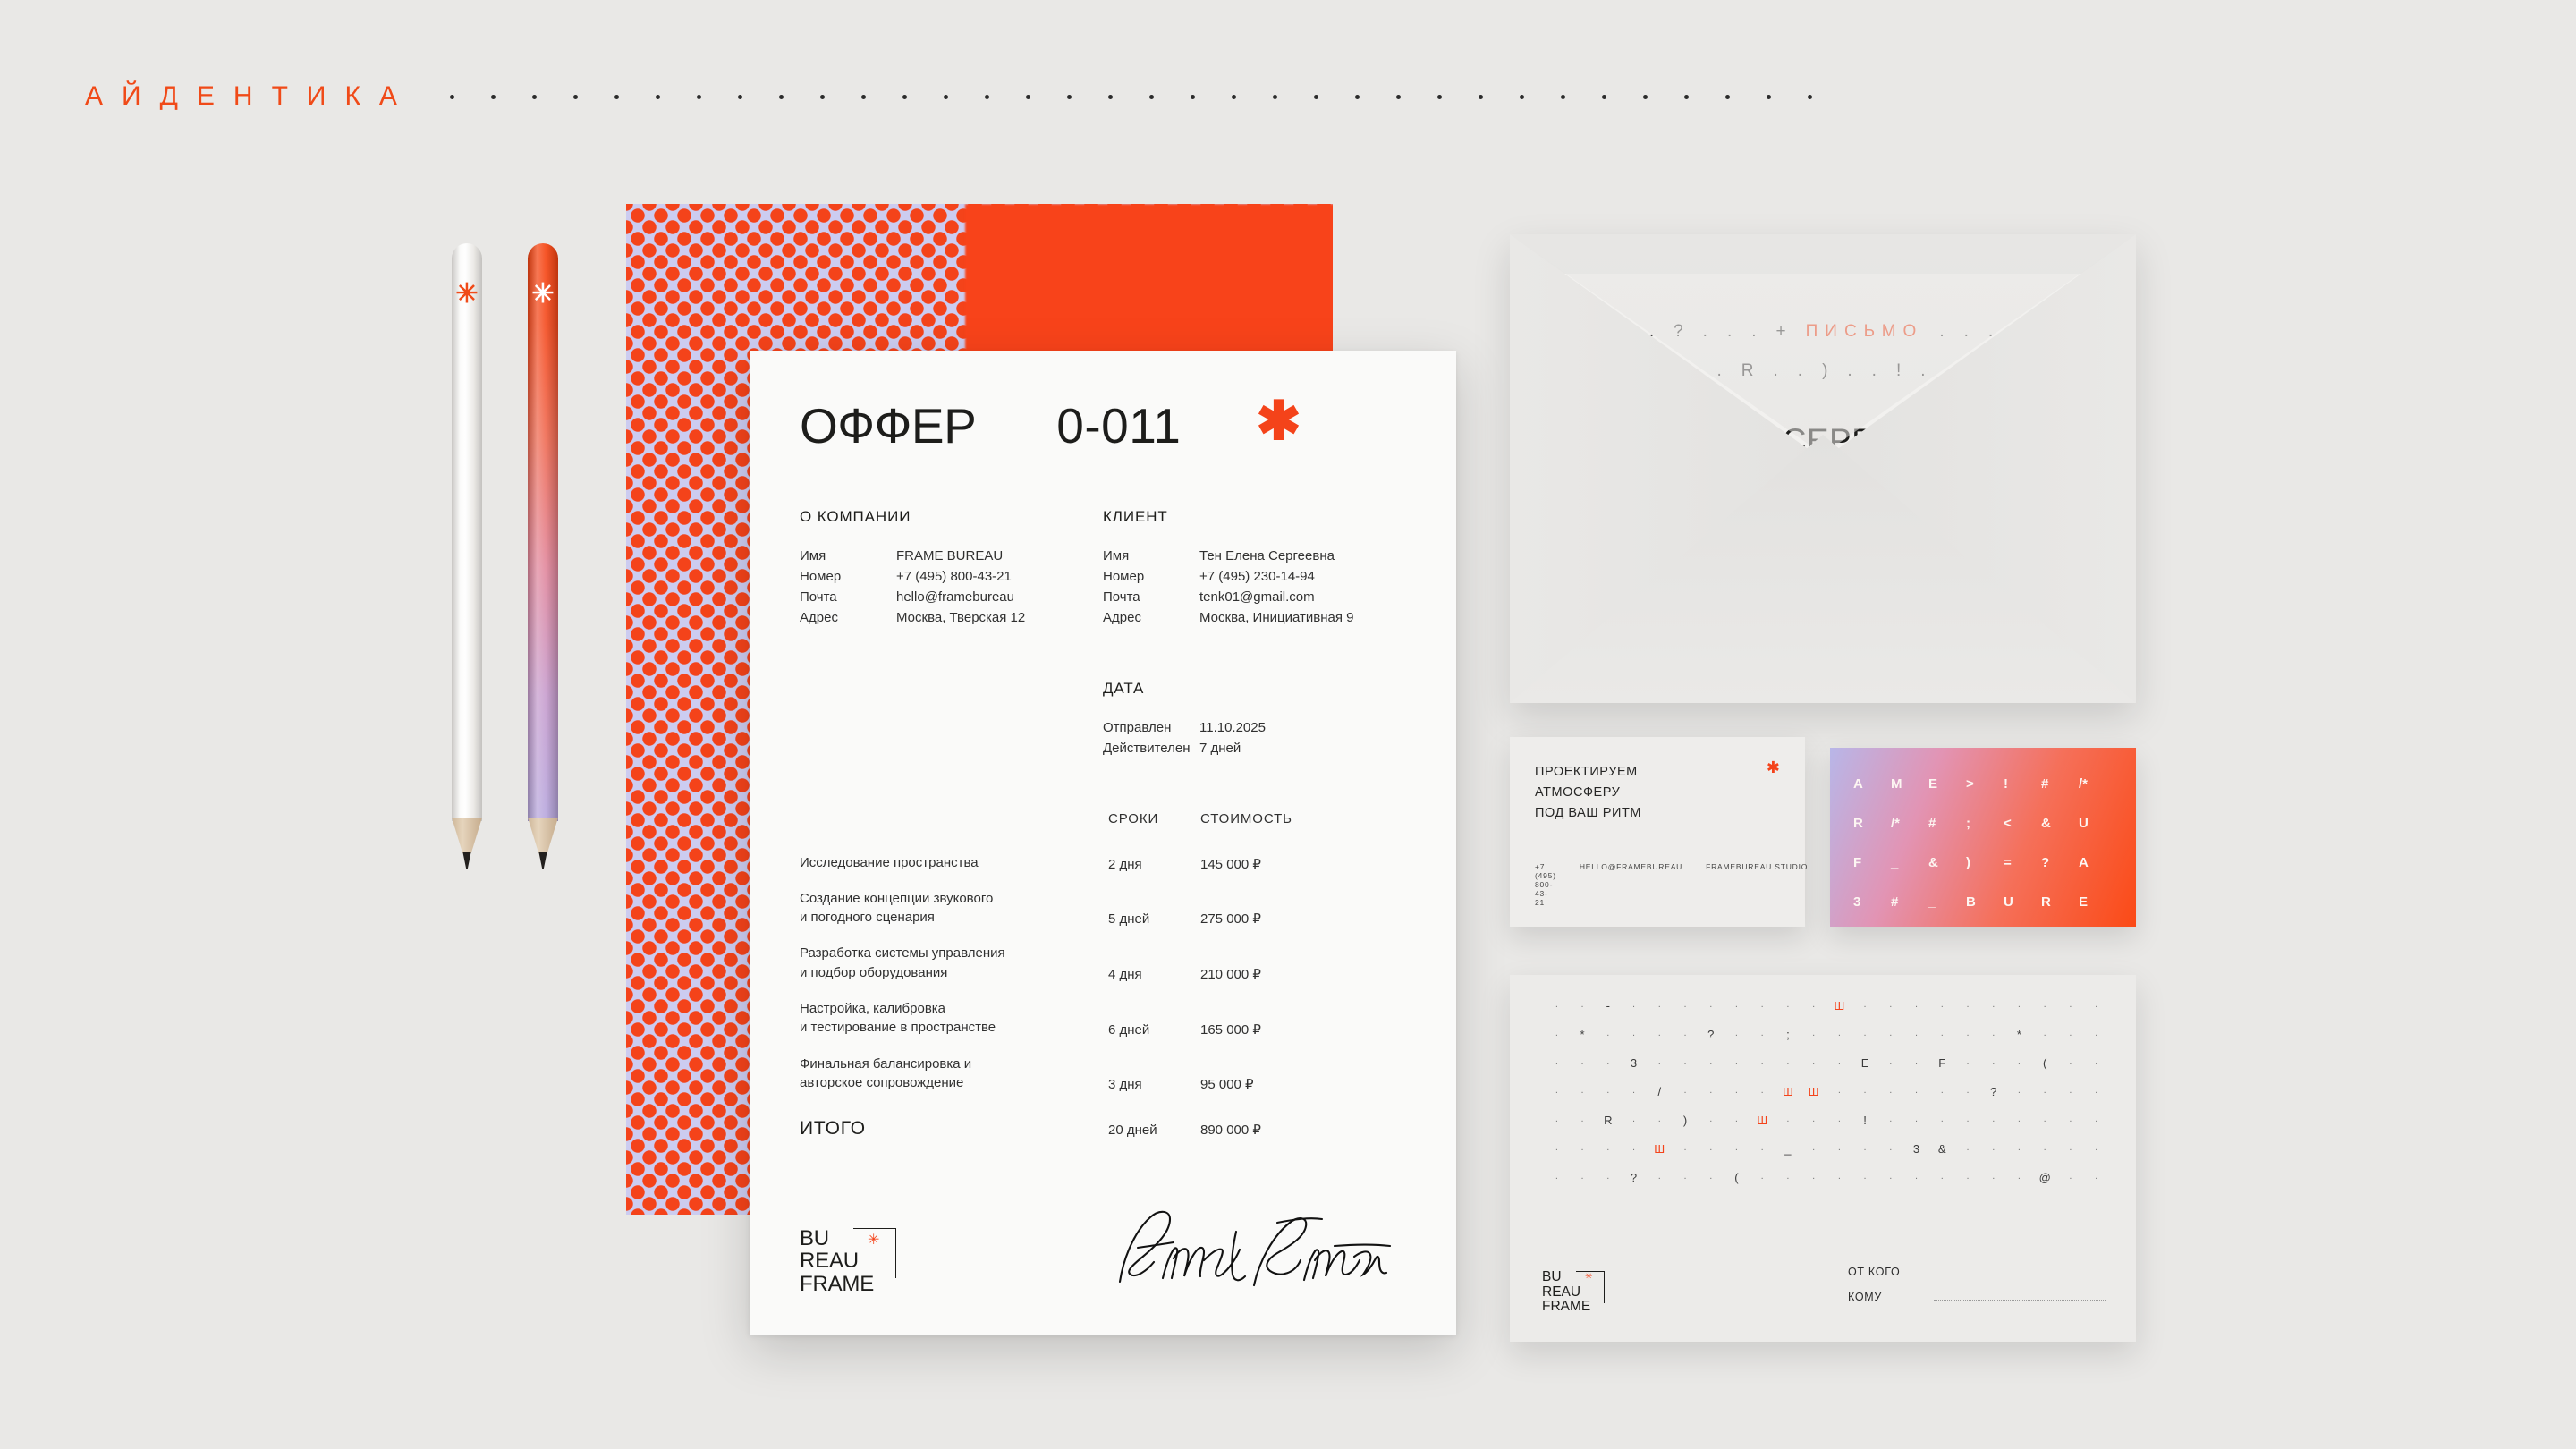  I want to click on pattern-glyph: Ш, so click(1787, 1091).